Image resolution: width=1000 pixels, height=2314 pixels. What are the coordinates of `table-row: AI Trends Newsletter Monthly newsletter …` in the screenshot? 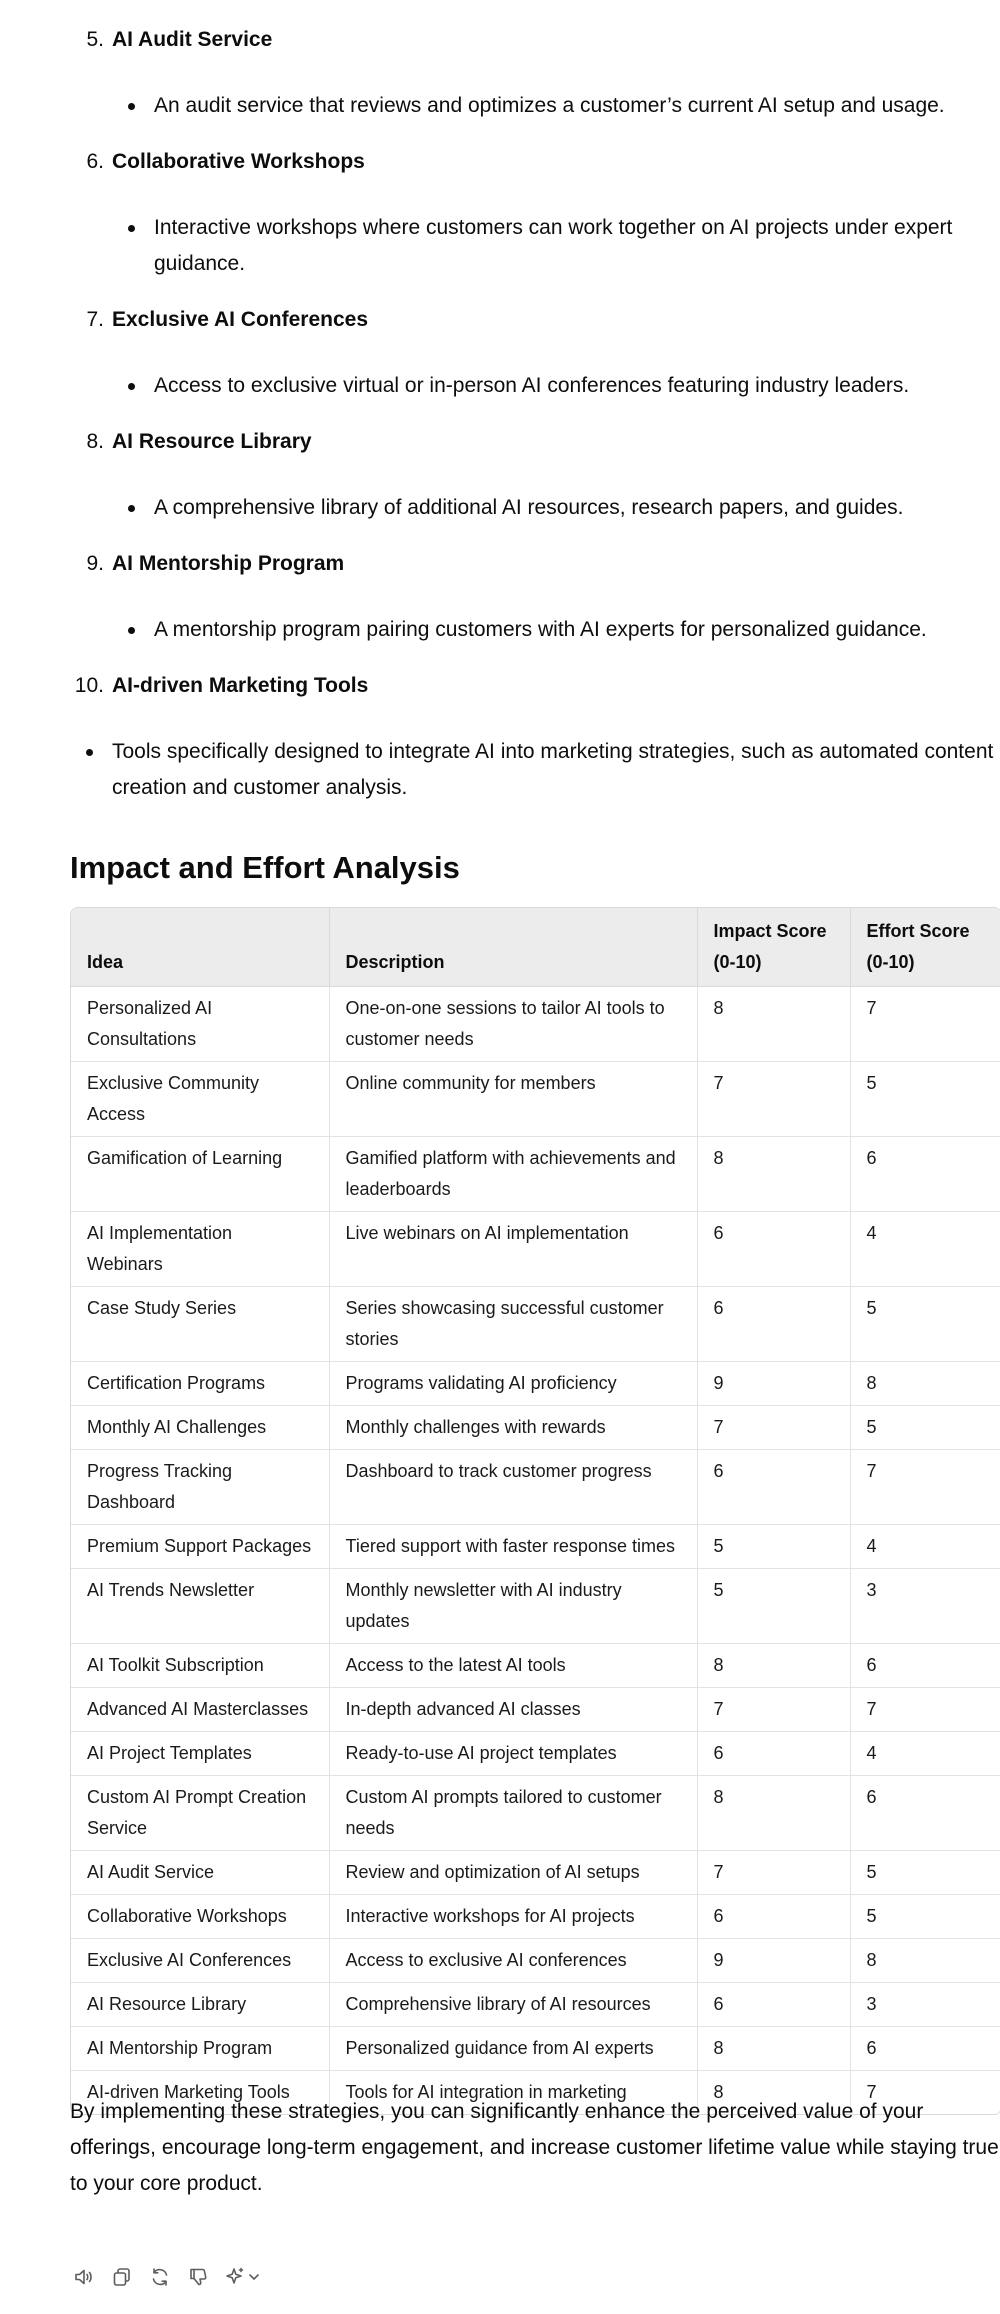 It's located at (535, 1606).